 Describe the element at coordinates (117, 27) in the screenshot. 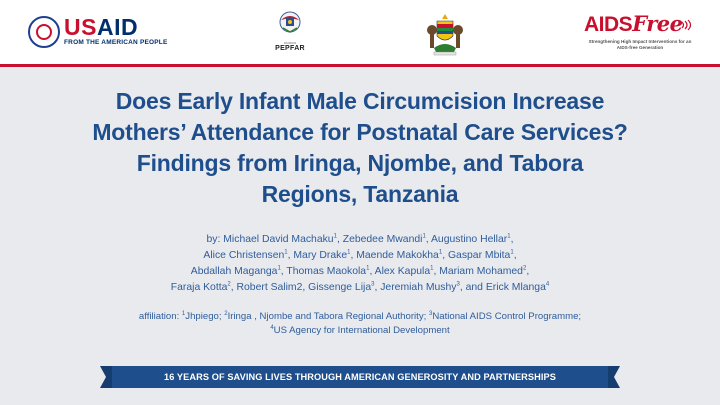

I see `usaid-wordmark-aid: AID` at that location.